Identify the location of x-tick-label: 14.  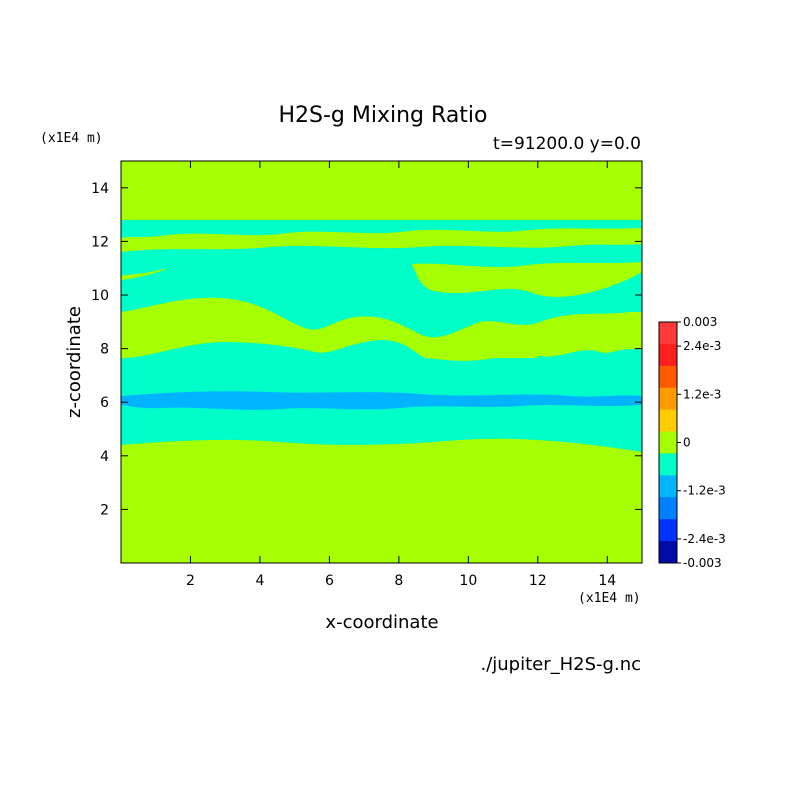
(607, 581).